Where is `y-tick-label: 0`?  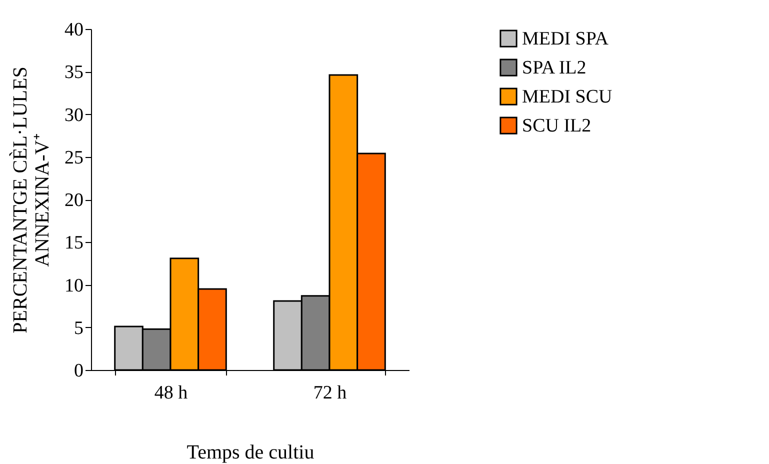 y-tick-label: 0 is located at coordinates (79, 371).